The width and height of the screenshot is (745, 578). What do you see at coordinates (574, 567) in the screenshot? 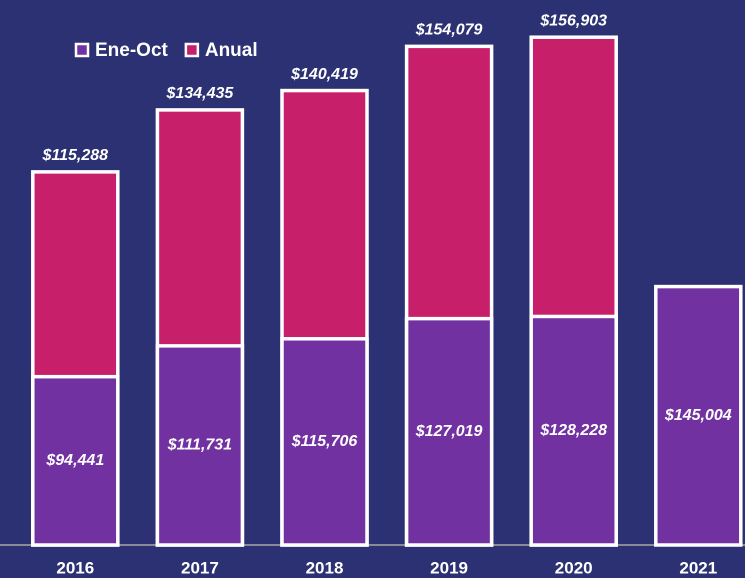
I see `x-tick-label: 2020` at bounding box center [574, 567].